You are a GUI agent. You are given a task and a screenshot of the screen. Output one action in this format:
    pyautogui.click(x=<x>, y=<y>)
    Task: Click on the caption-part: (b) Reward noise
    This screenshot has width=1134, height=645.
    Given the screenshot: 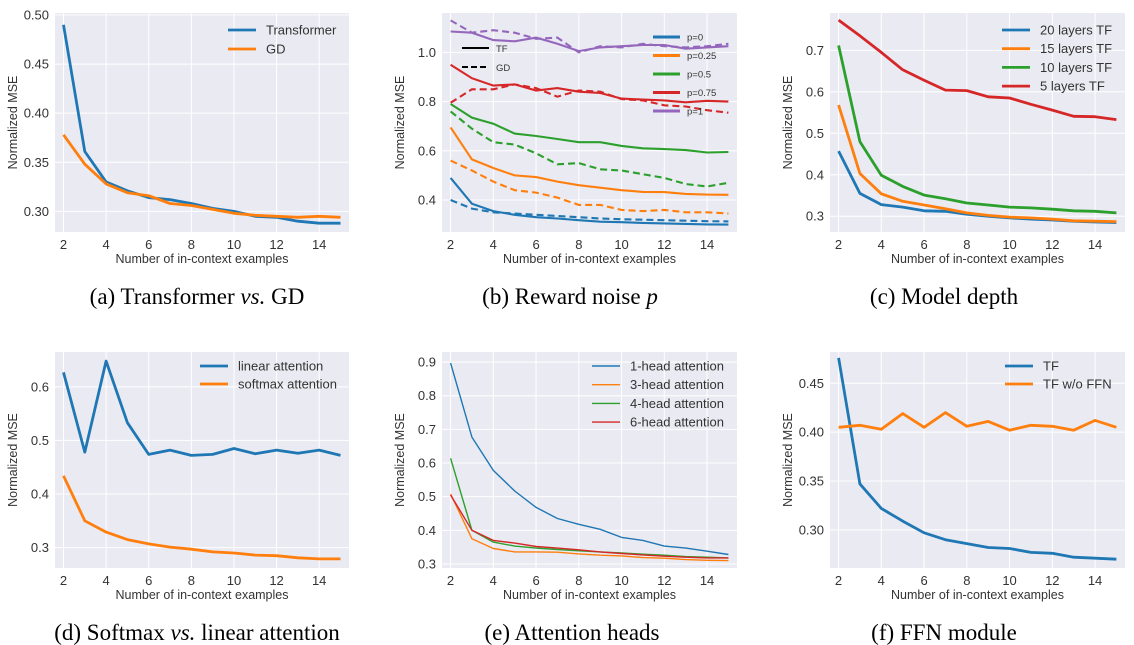 What is the action you would take?
    pyautogui.click(x=564, y=296)
    